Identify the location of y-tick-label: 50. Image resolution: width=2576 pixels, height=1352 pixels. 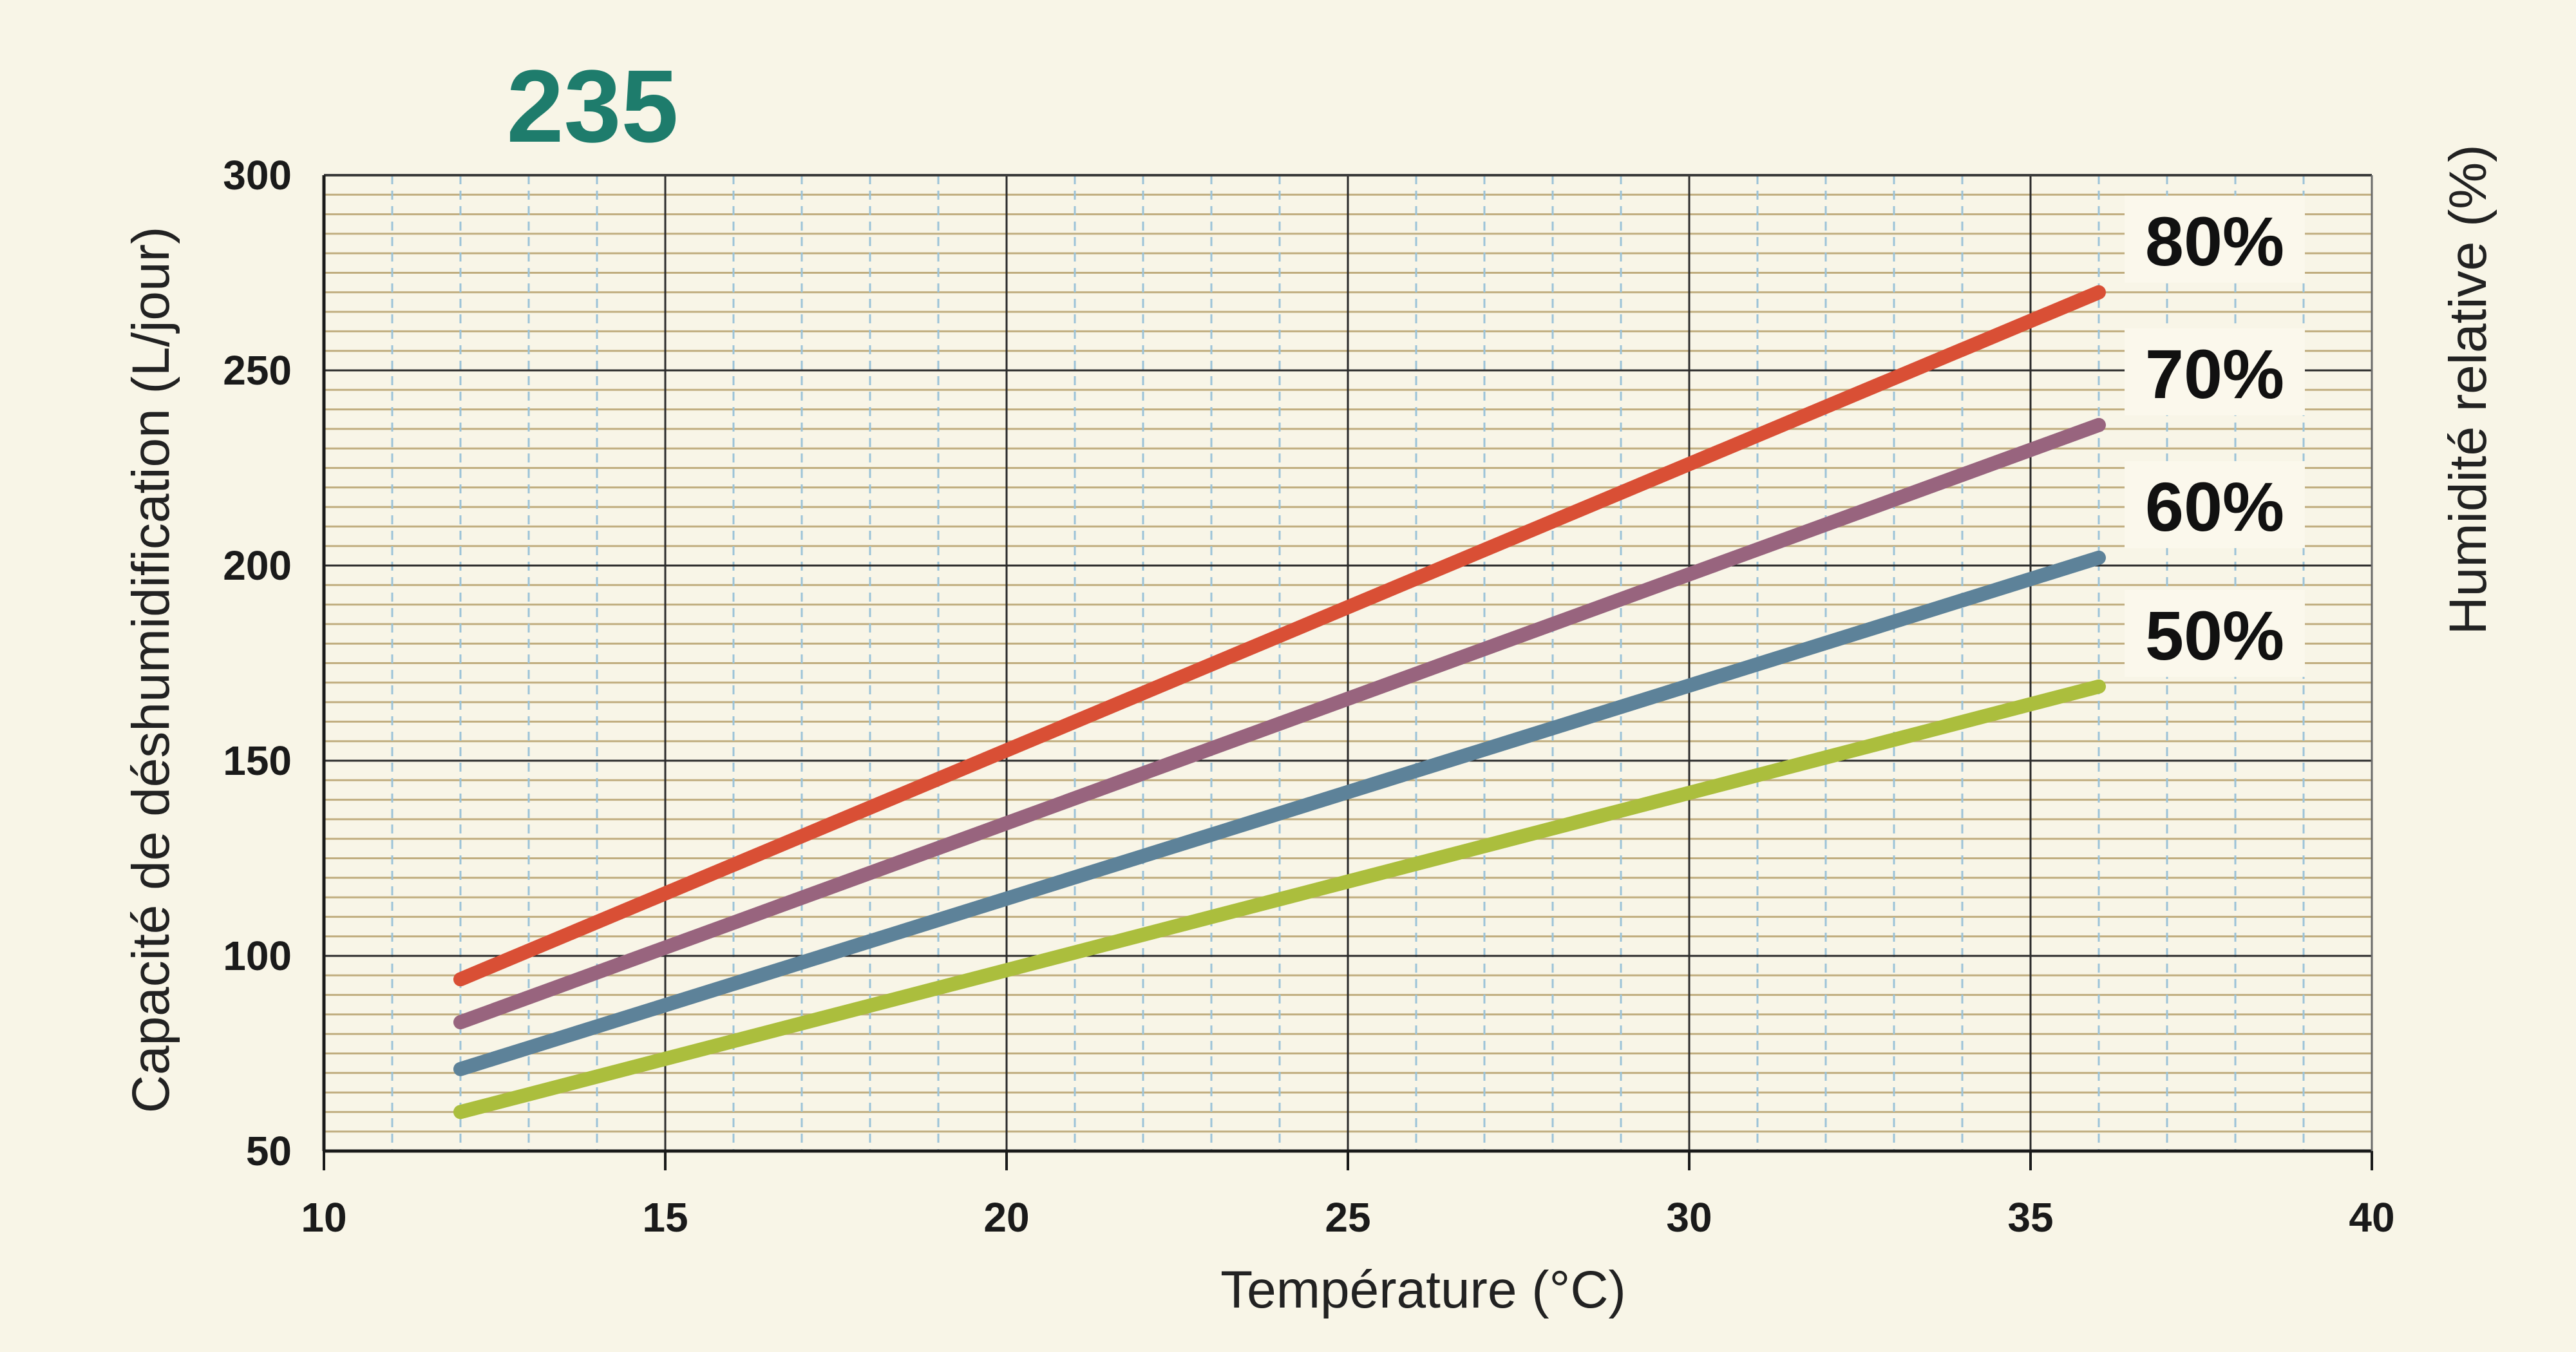
(269, 1151).